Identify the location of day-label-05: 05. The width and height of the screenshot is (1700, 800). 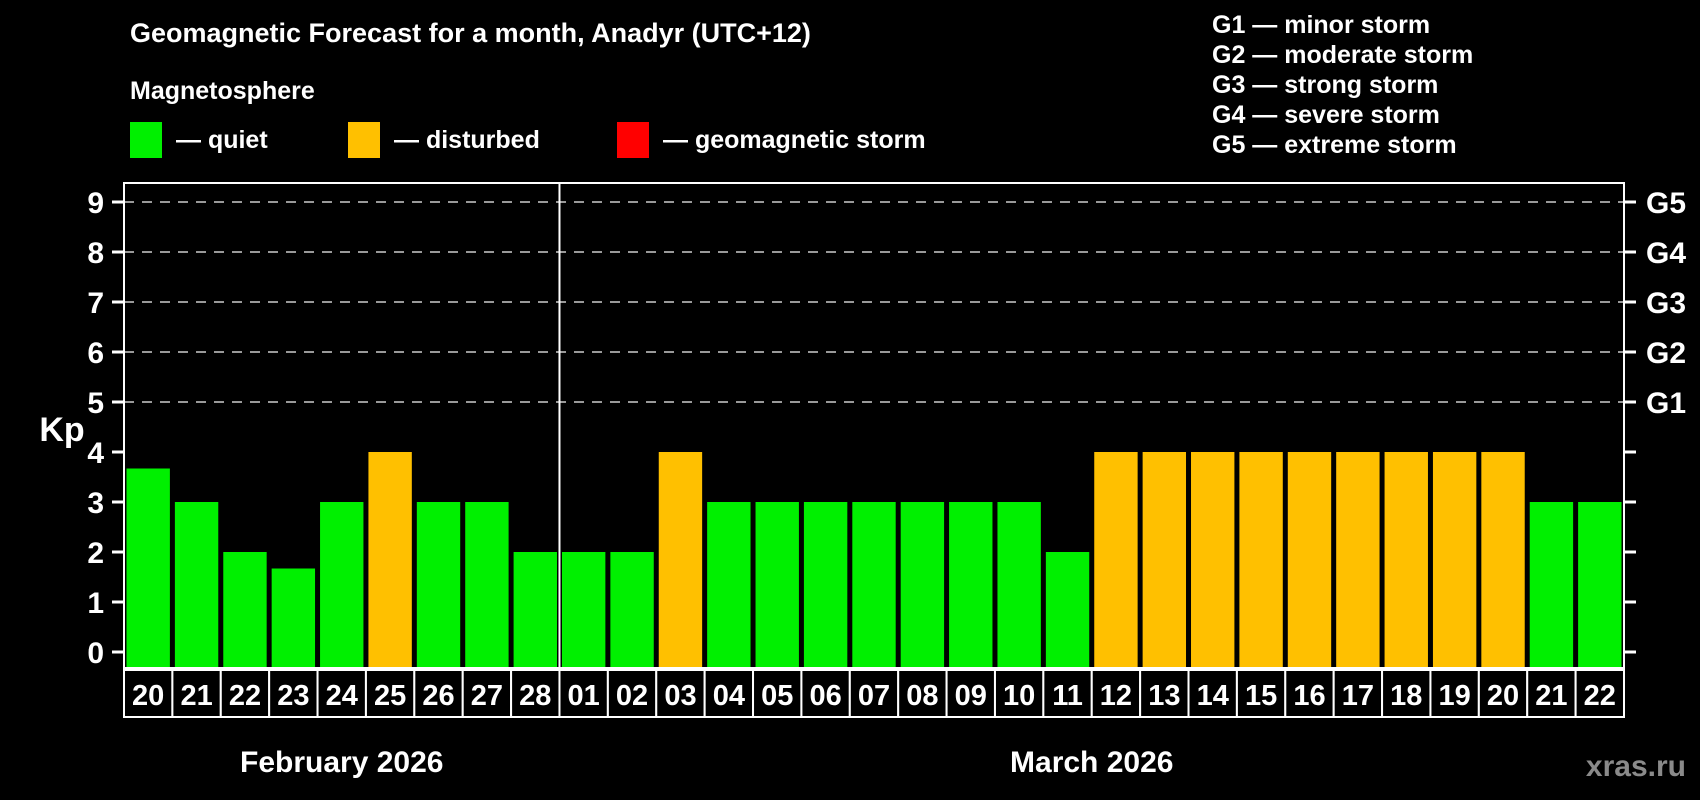
(777, 696).